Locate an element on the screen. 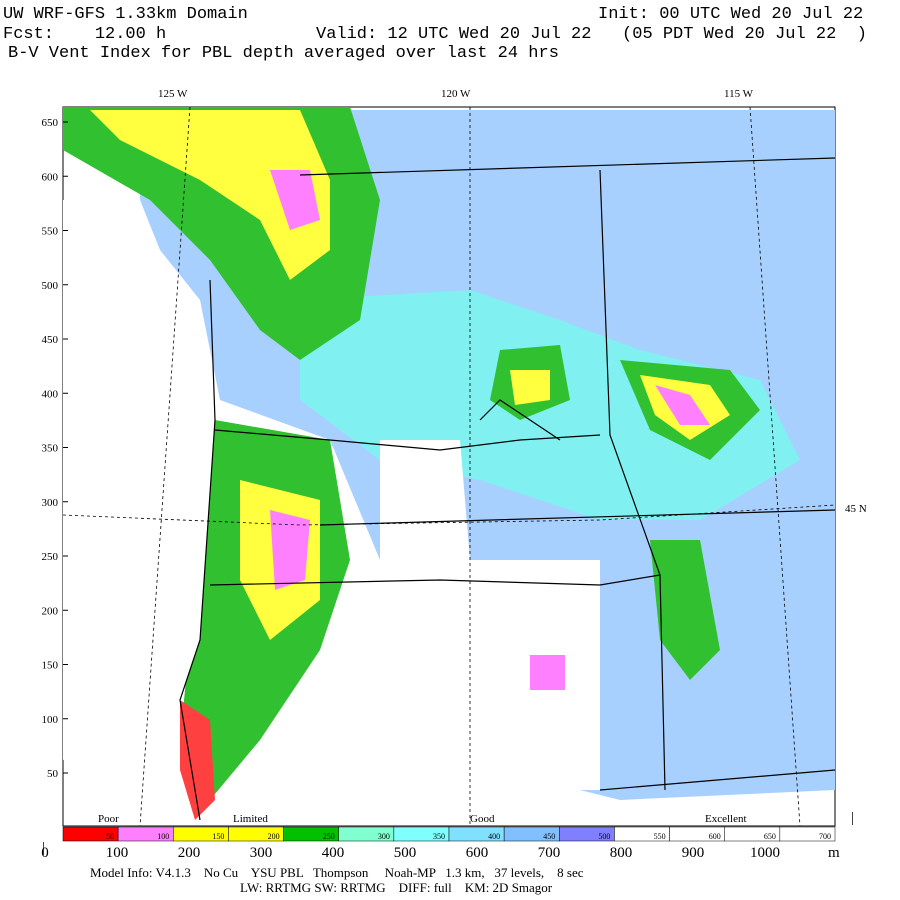  bottom-tick-label: 100 is located at coordinates (117, 853).